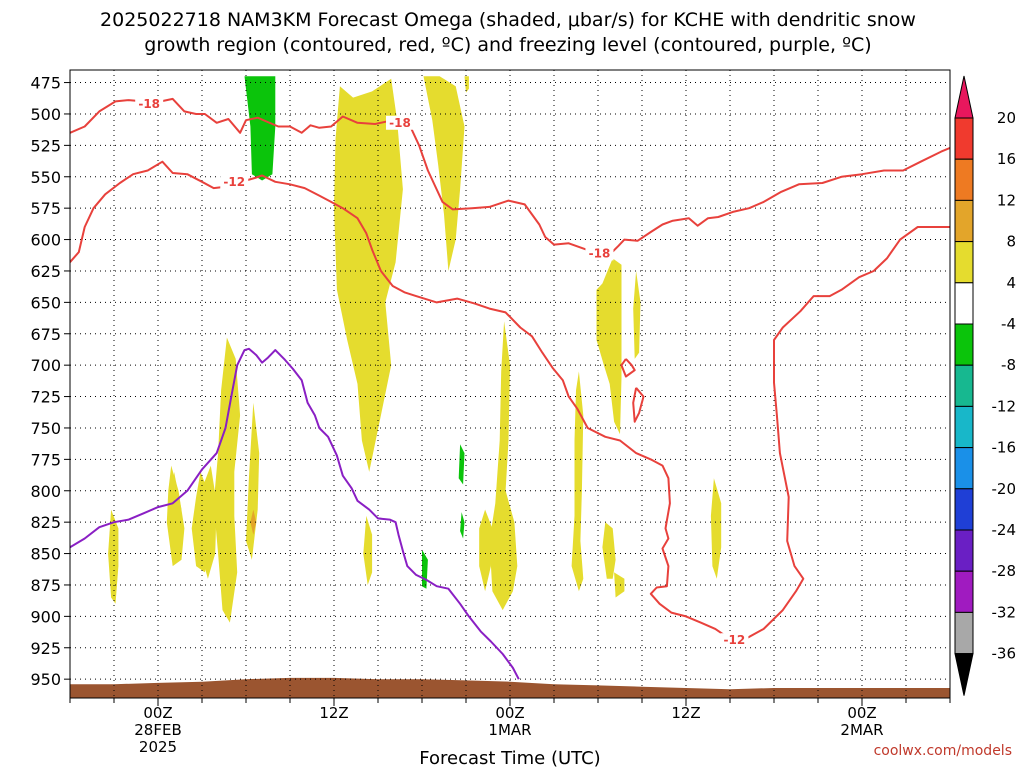 The width and height of the screenshot is (1024, 768). What do you see at coordinates (509, 730) in the screenshot?
I see `x-tick-sublabel: 1MAR` at bounding box center [509, 730].